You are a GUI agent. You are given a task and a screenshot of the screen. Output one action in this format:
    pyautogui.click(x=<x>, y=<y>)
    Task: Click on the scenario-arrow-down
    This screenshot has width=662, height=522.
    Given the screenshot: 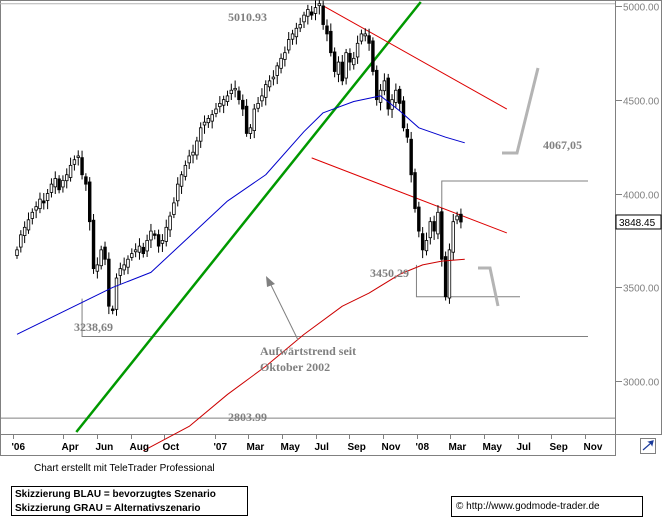 What is the action you would take?
    pyautogui.click(x=489, y=286)
    